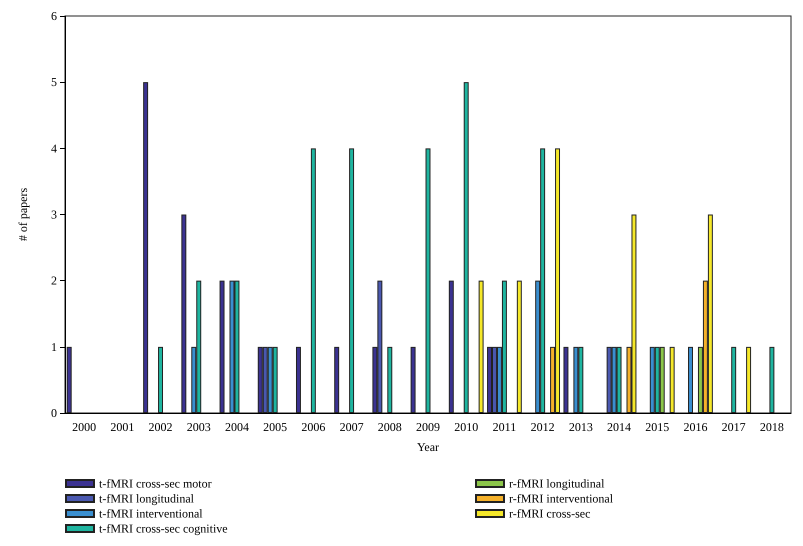 The image size is (803, 546). Describe the element at coordinates (236, 427) in the screenshot. I see `x-tick-label: 2004` at that location.